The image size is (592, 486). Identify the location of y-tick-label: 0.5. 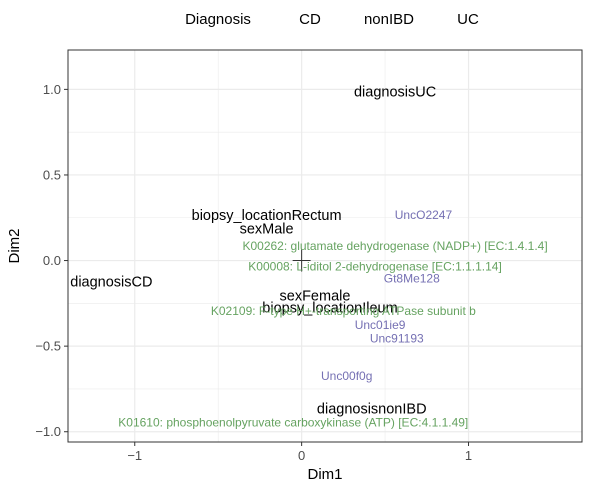
(52, 174).